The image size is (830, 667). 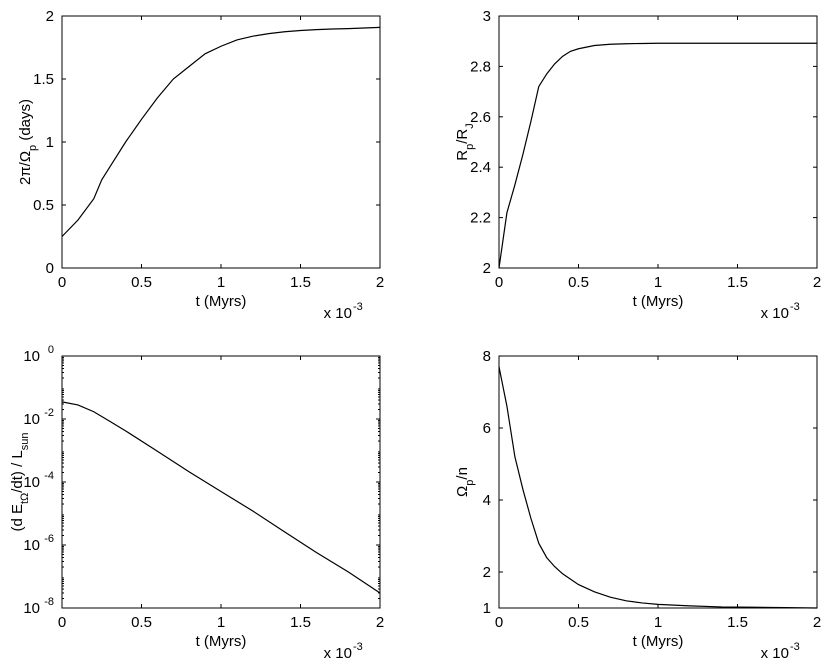 What do you see at coordinates (17, 518) in the screenshot?
I see `y-label-text: (d E` at bounding box center [17, 518].